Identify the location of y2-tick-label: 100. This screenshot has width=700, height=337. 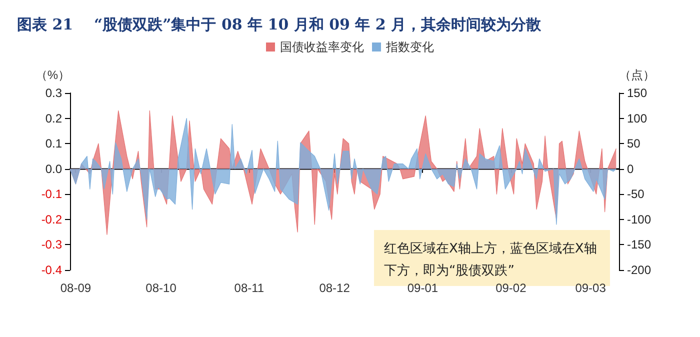
(637, 118).